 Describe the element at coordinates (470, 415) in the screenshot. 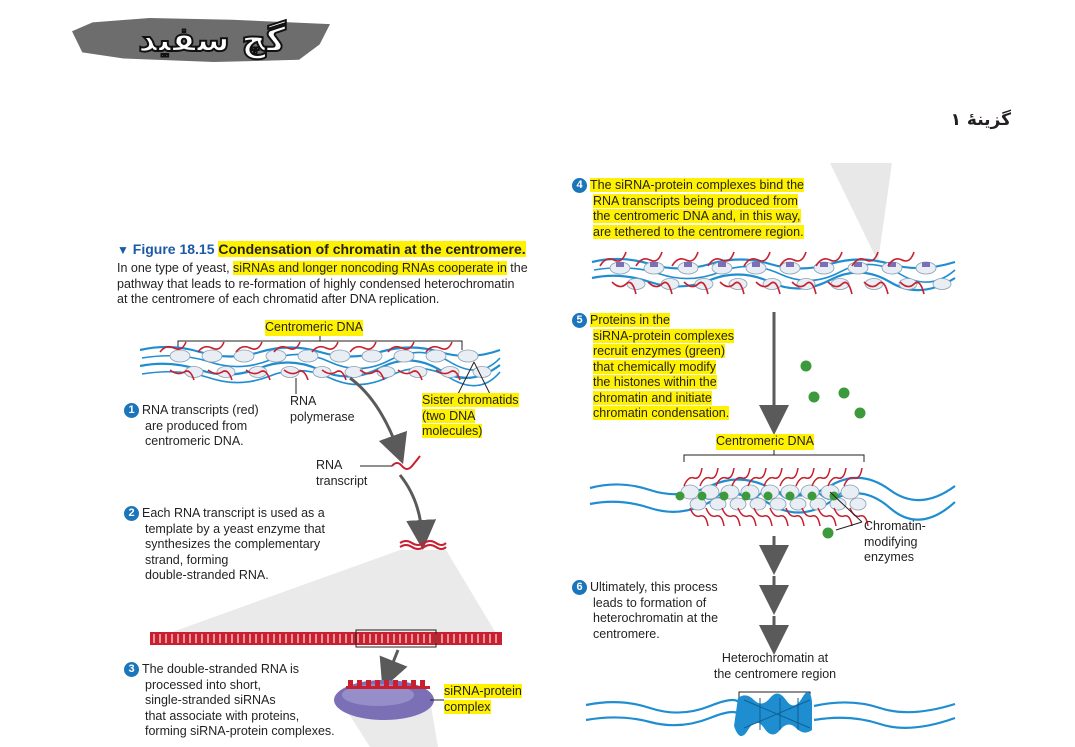

I see `label-sister-chromatids: Sister chromatids (two DNA molecules)` at that location.